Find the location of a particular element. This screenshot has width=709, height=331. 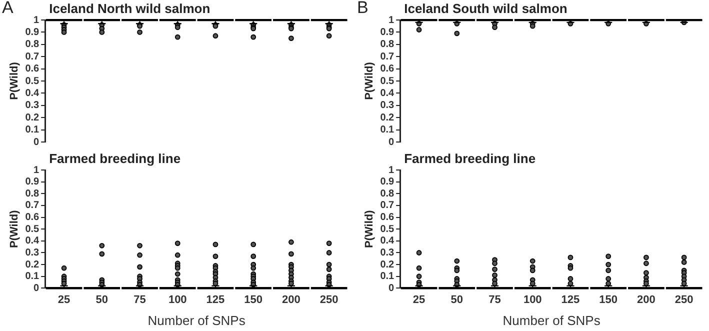

chart-title: Iceland North wild salmon is located at coordinates (129, 8).